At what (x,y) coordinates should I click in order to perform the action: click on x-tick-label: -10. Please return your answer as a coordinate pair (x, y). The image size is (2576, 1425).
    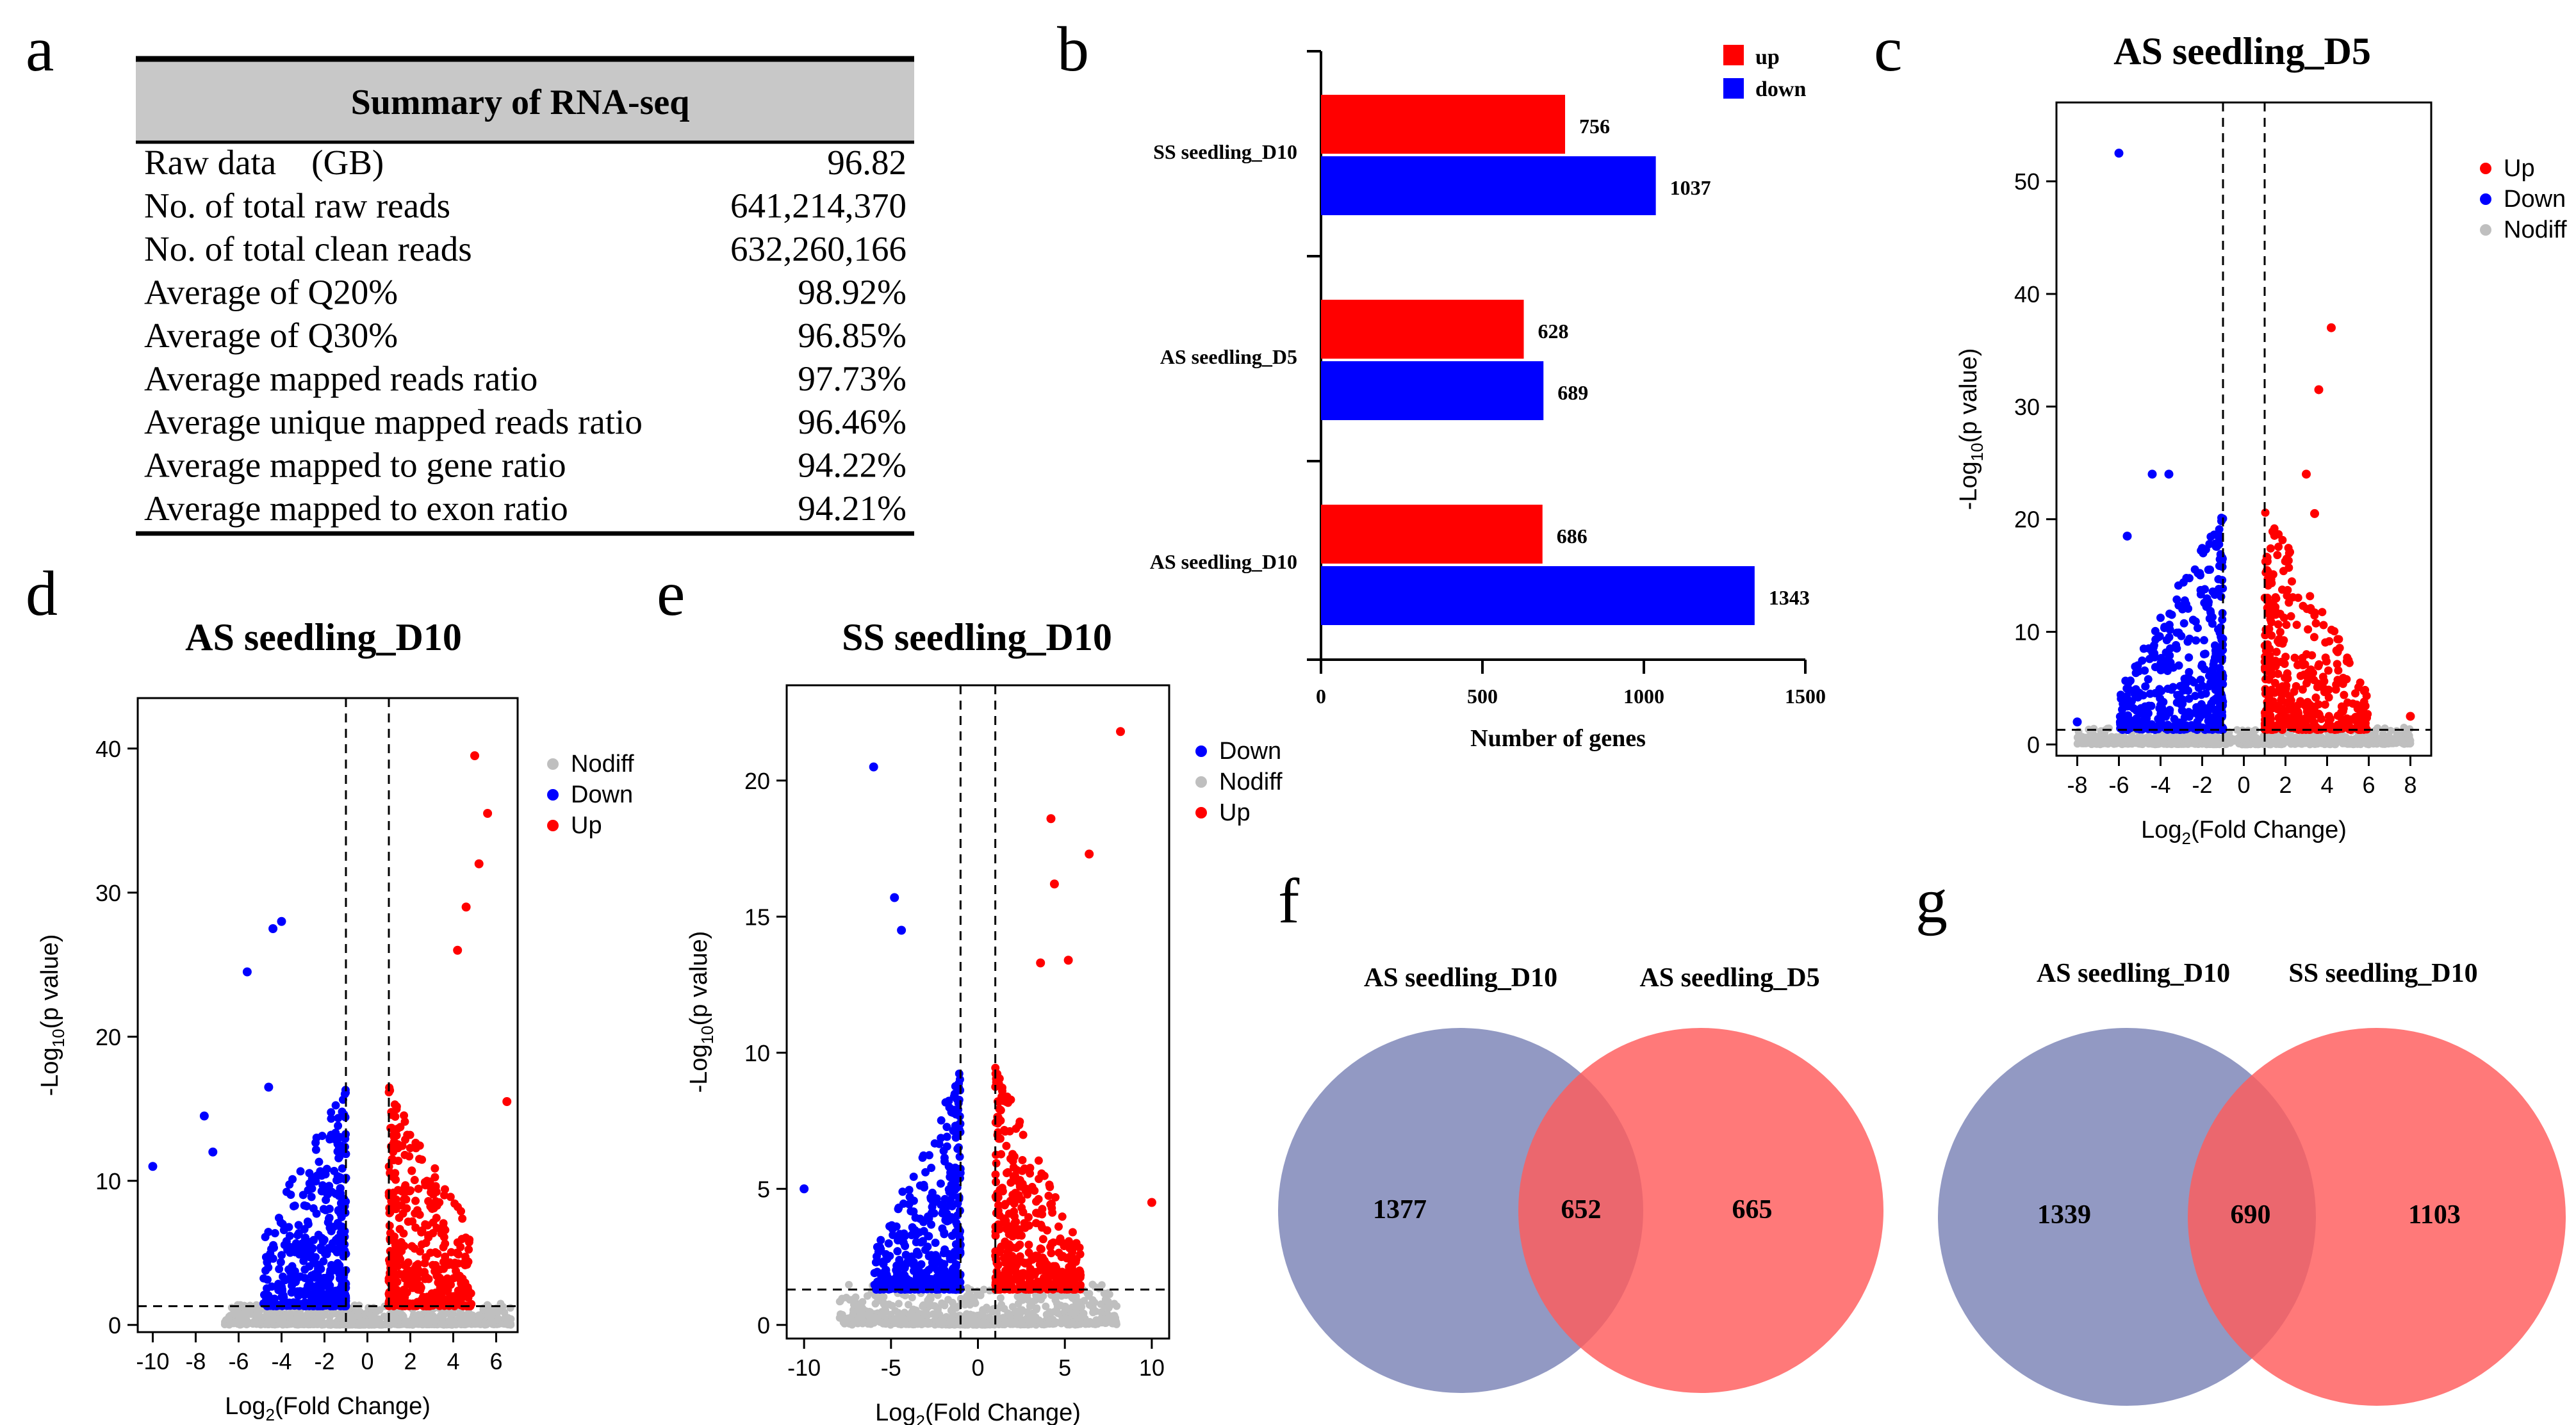
    Looking at the image, I should click on (152, 1361).